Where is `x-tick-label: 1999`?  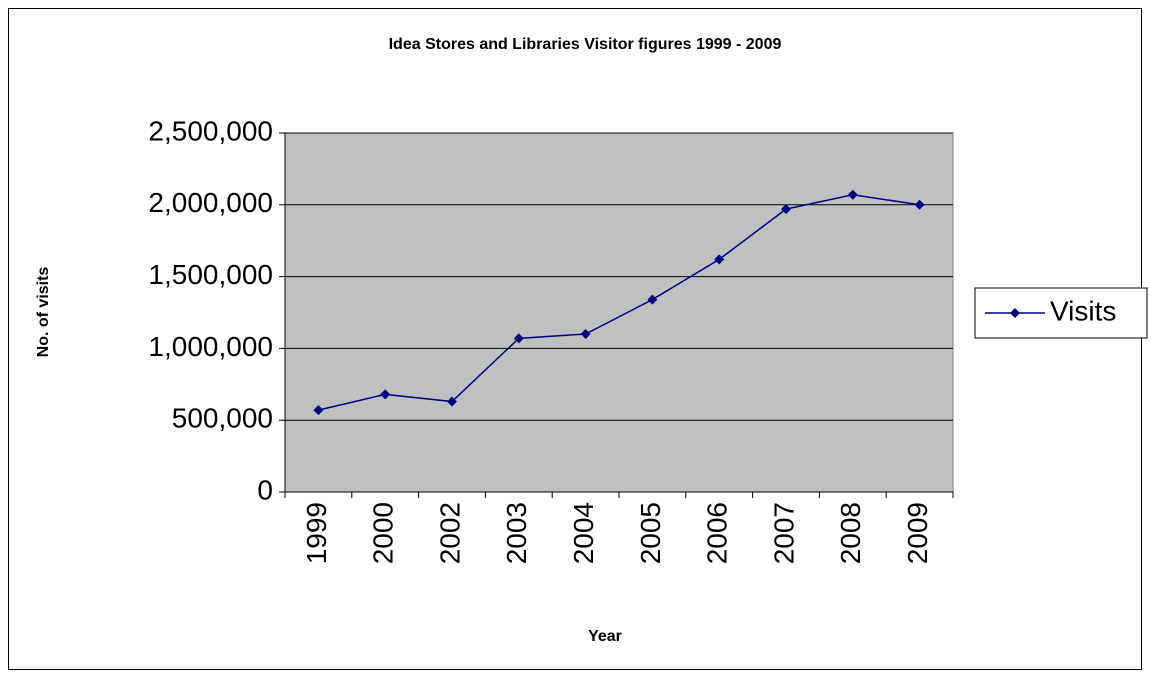
x-tick-label: 1999 is located at coordinates (316, 533).